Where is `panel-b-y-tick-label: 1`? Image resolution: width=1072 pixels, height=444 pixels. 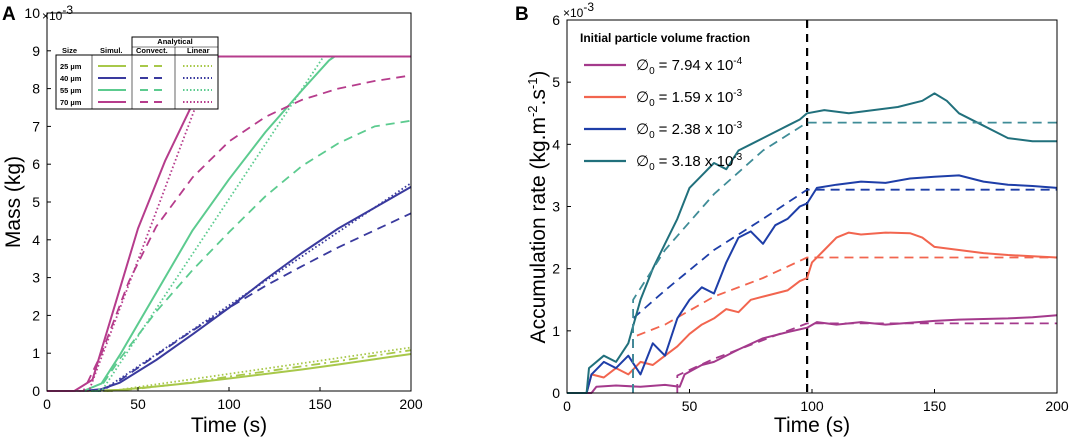 panel-b-y-tick-label: 1 is located at coordinates (556, 331).